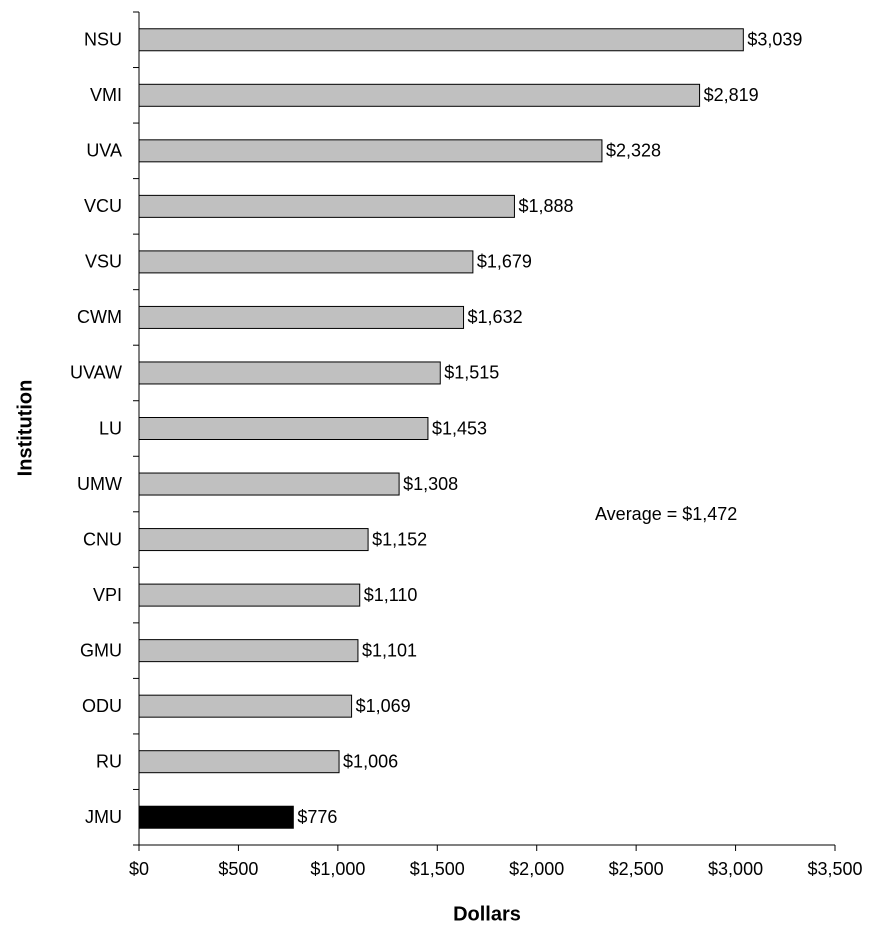 Image resolution: width=870 pixels, height=927 pixels. Describe the element at coordinates (107, 595) in the screenshot. I see `y-tick-label: VPI` at that location.